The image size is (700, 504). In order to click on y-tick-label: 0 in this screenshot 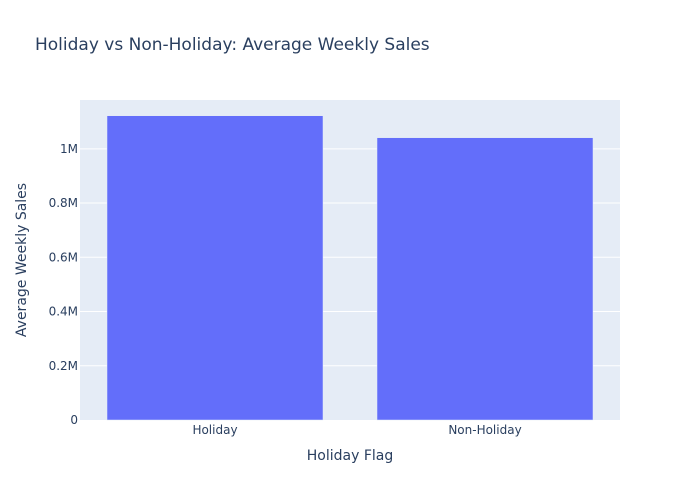, I will do `click(74, 420)`.